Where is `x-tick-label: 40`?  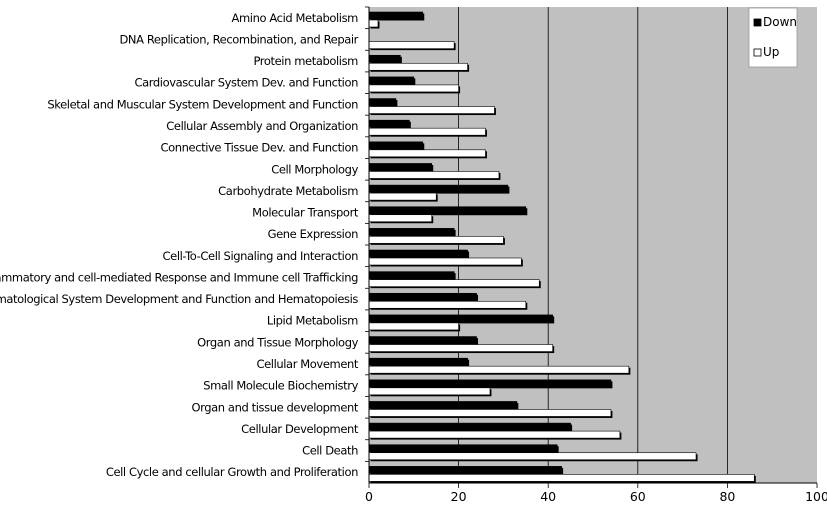
x-tick-label: 40 is located at coordinates (548, 496).